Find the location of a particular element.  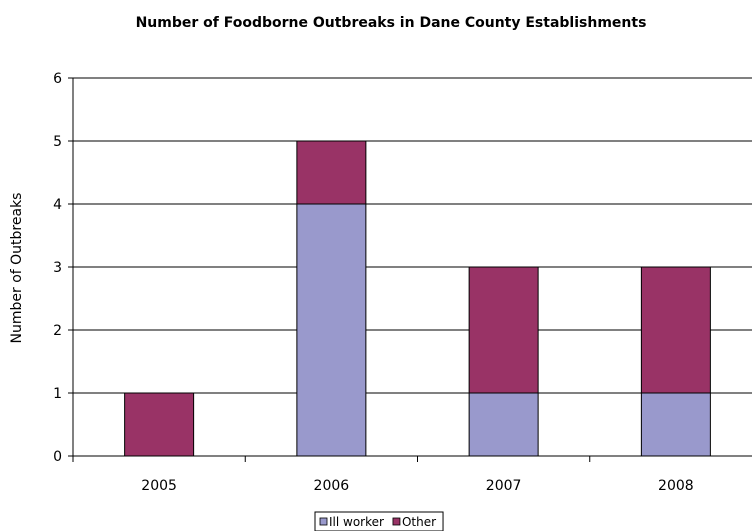

y-tick-labels: 0 1 2 3 4 5 6 is located at coordinates (57, 268).